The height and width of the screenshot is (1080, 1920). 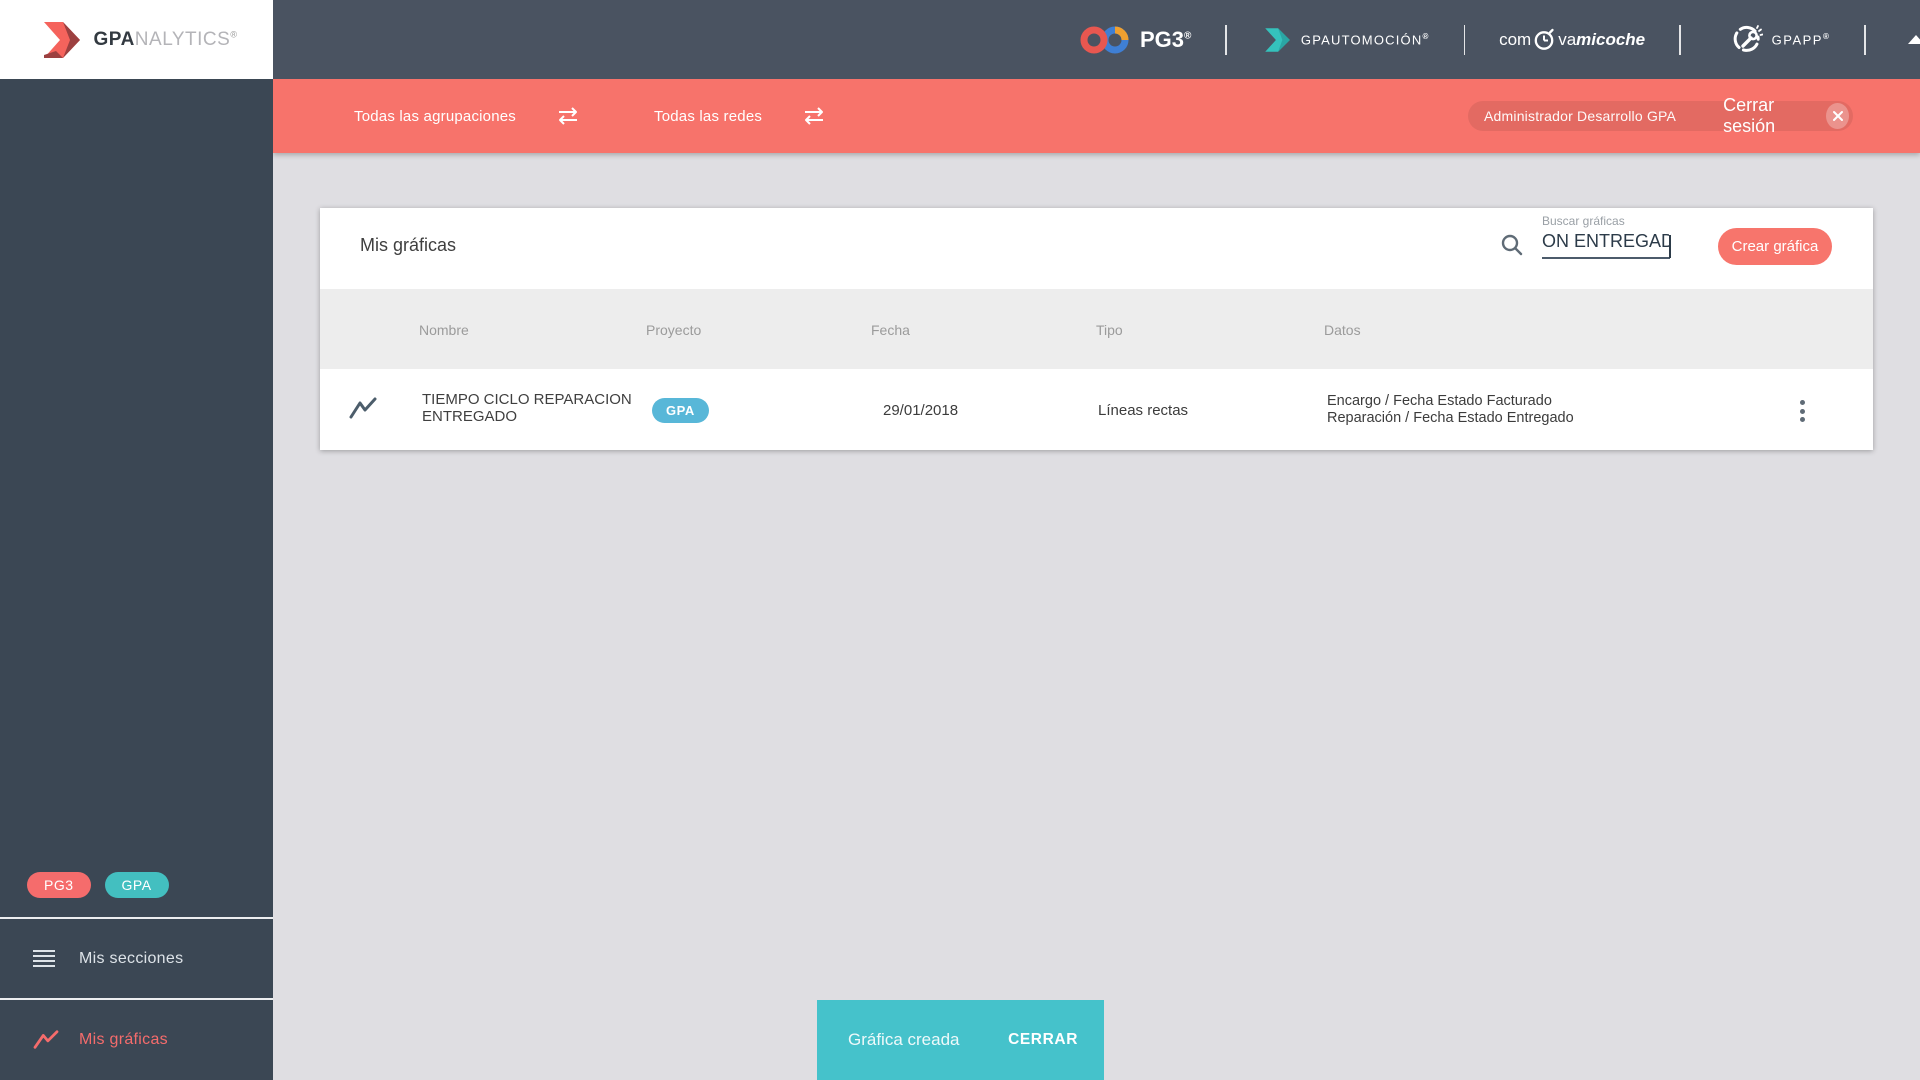 I want to click on product-logos: PG3® GPAUTOMOCIÓN® com va micoche, so click(x=1499, y=39).